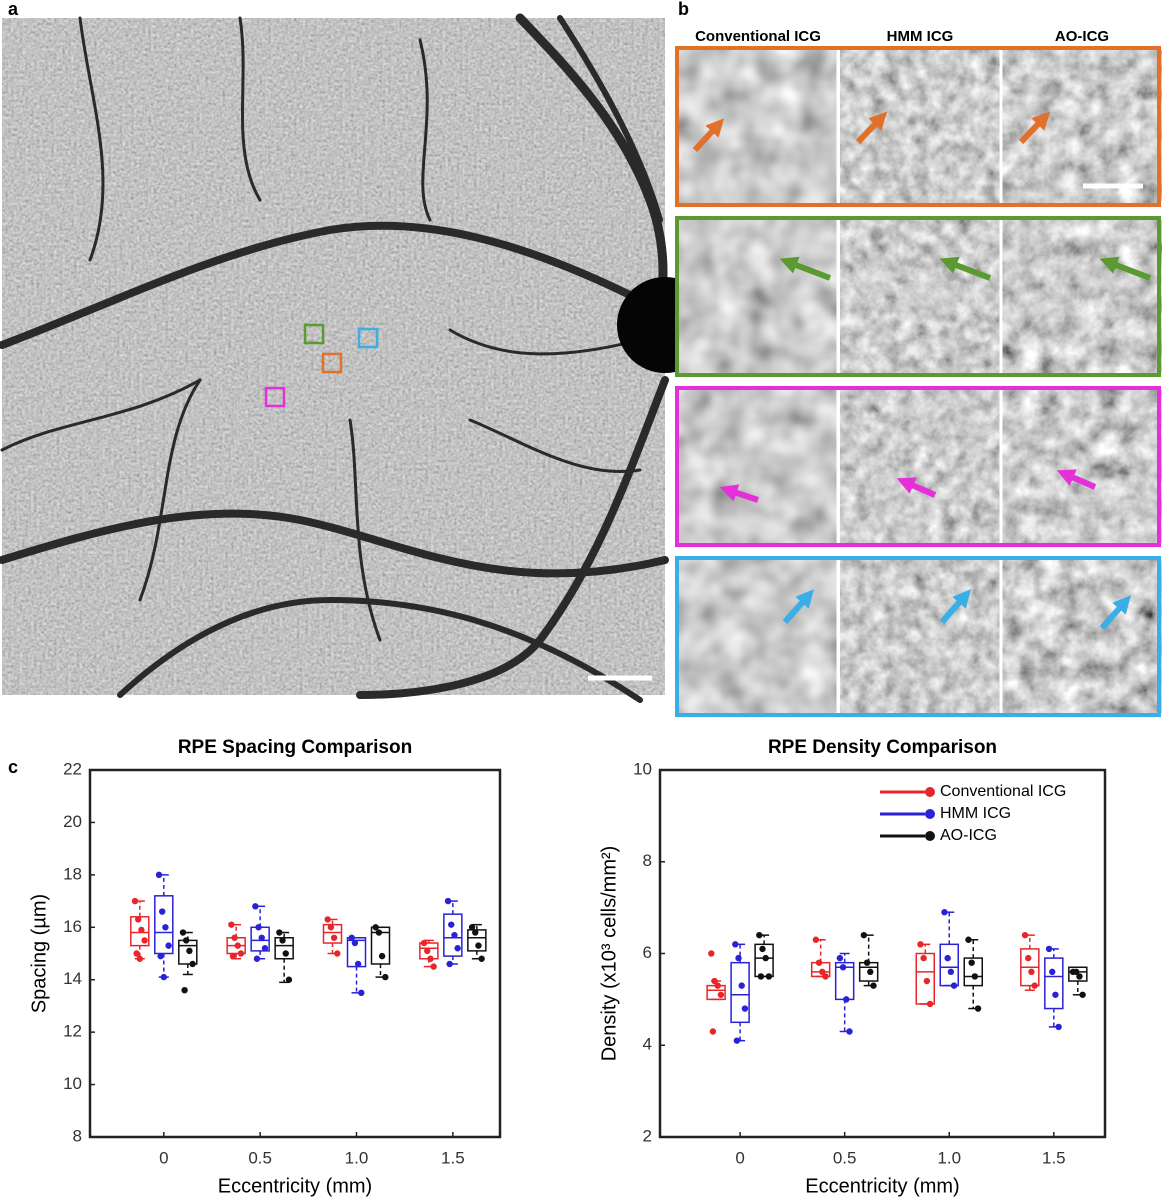 Image resolution: width=1165 pixels, height=1200 pixels. Describe the element at coordinates (968, 835) in the screenshot. I see `legend-label: AO-ICG` at that location.